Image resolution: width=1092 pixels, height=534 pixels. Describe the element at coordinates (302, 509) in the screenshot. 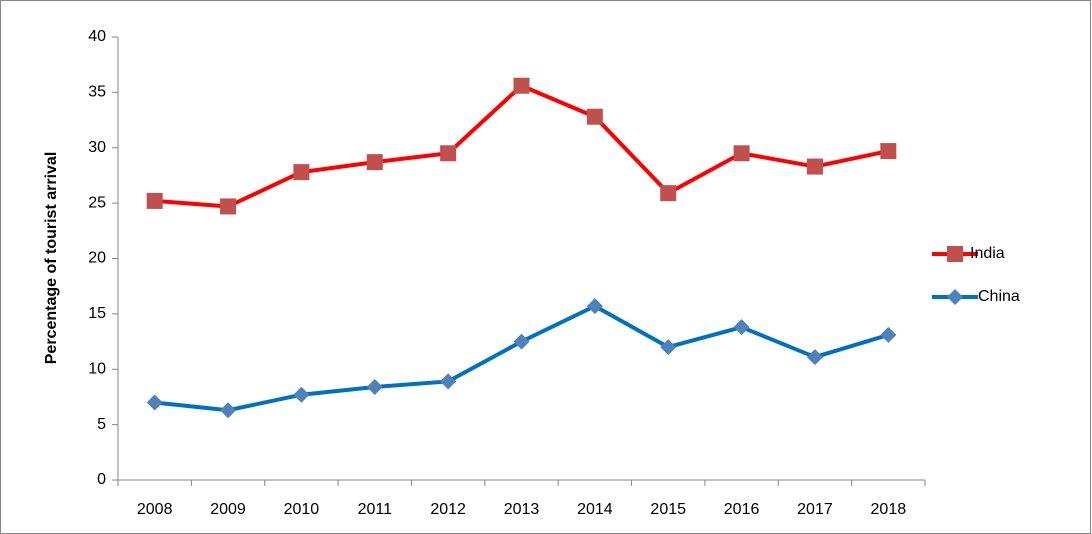

I see `x-tick-label: 2010` at that location.